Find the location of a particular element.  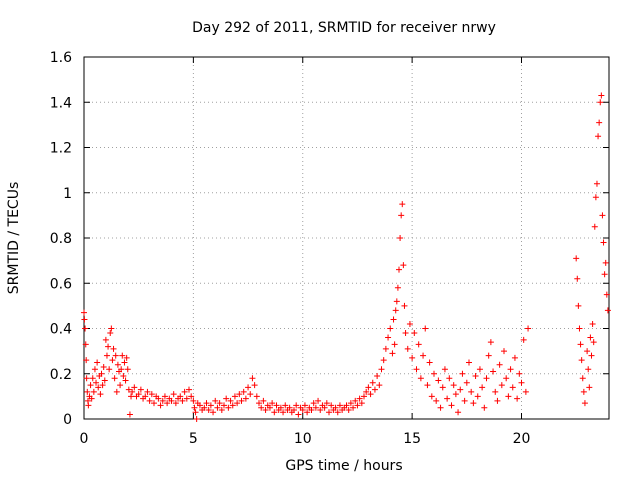

y-tick-label: 0.4 is located at coordinates (61, 330).